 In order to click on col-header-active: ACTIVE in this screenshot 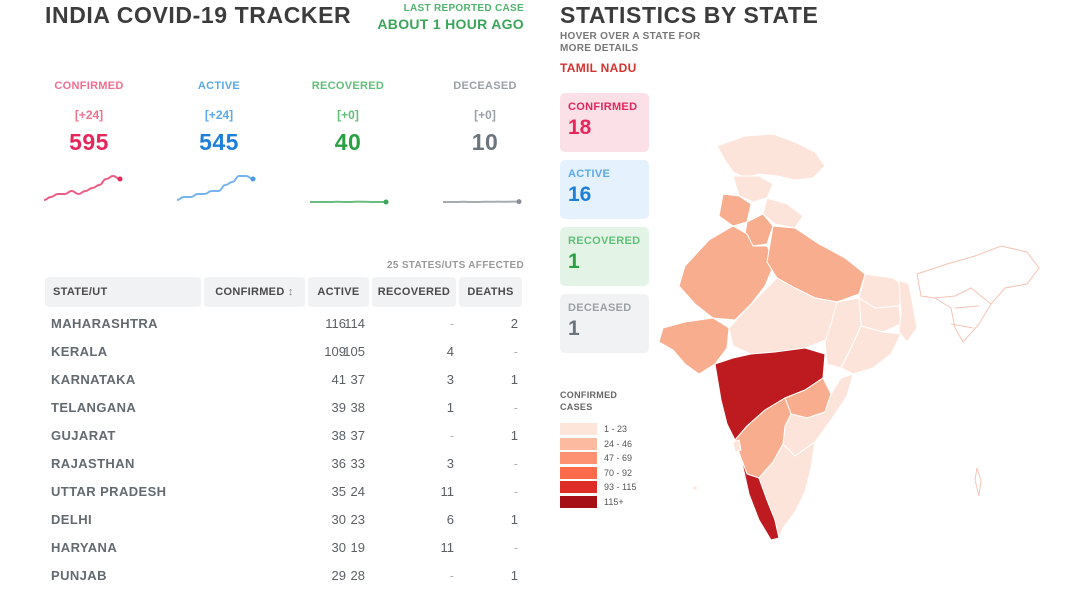, I will do `click(338, 292)`.